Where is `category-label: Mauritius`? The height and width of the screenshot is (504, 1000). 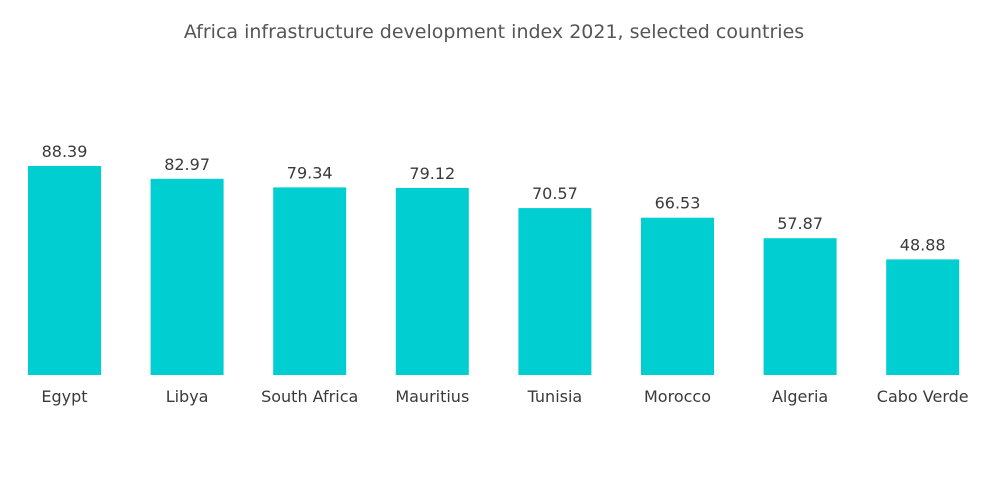
category-label: Mauritius is located at coordinates (432, 396).